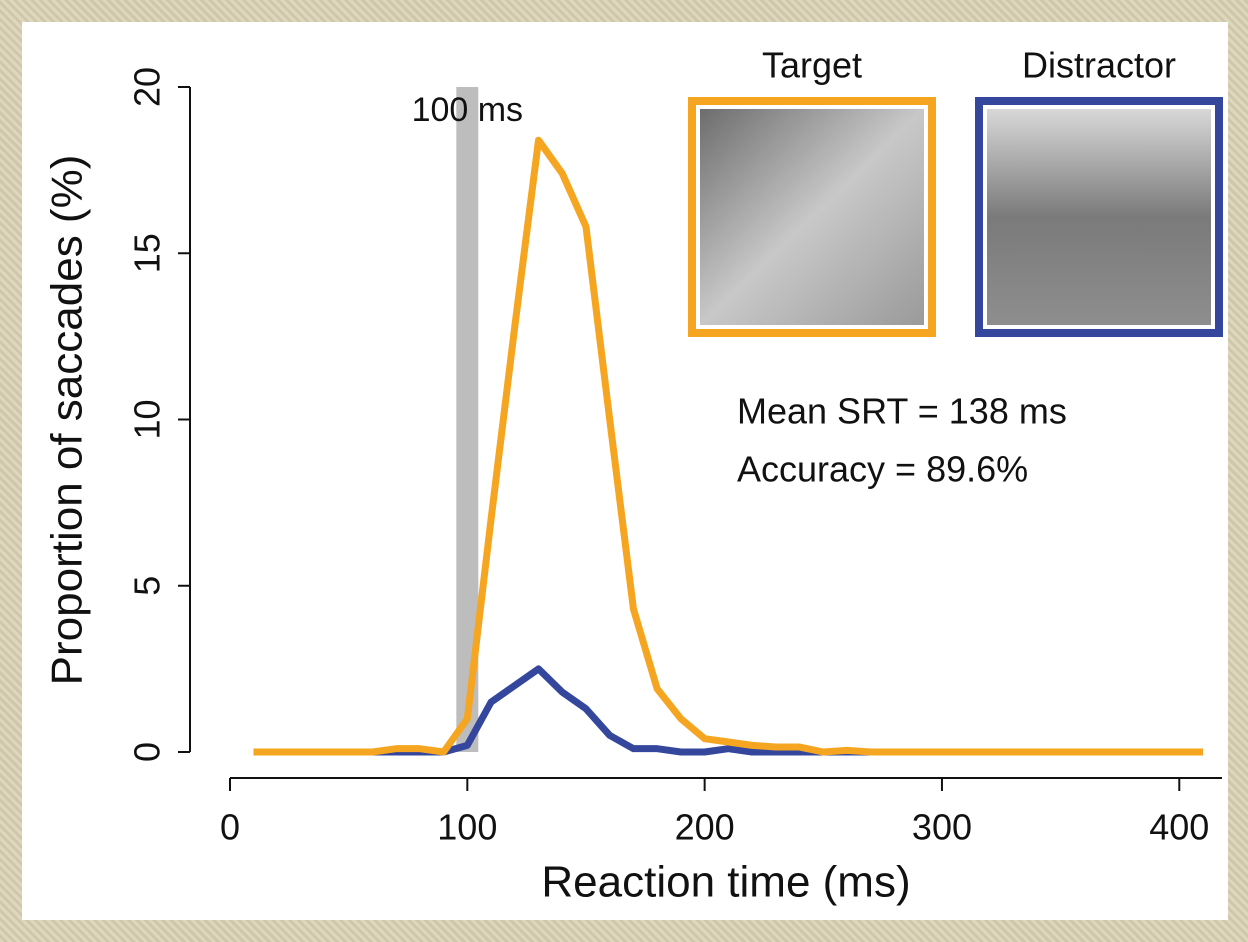 This screenshot has height=942, width=1248. Describe the element at coordinates (1179, 827) in the screenshot. I see `x-tick-label: 400` at that location.